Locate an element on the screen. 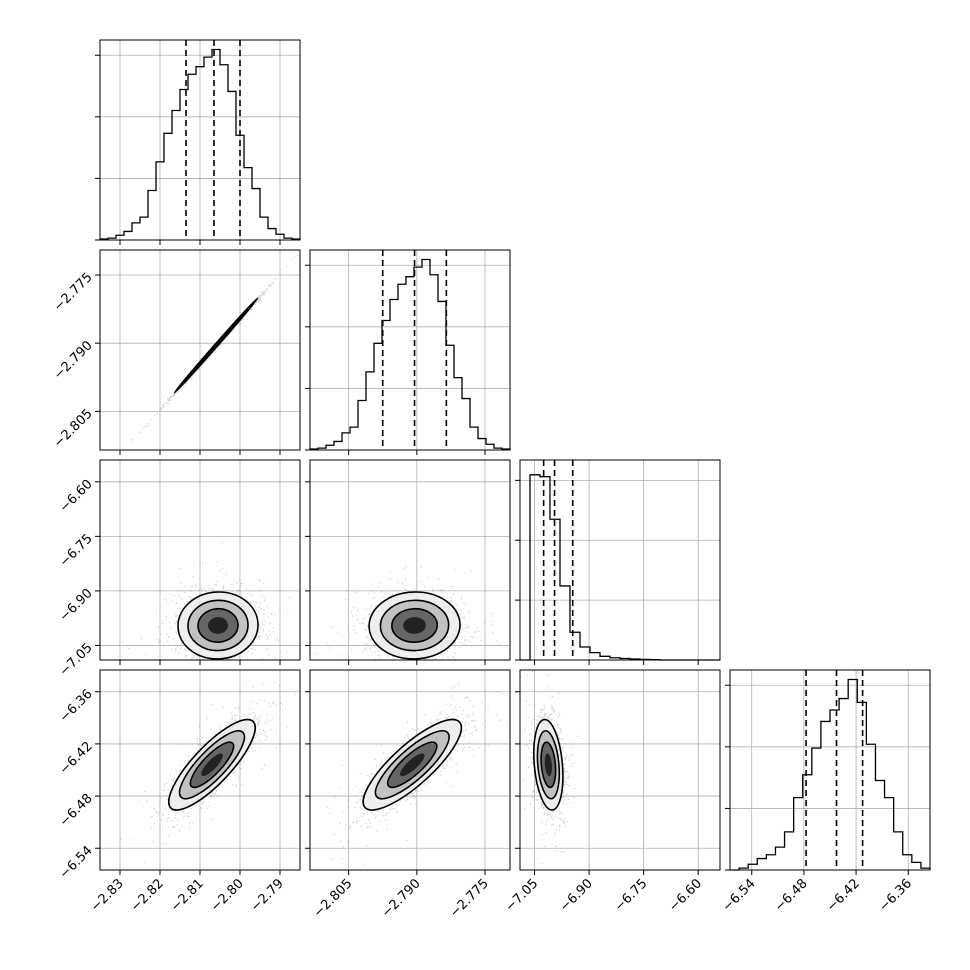 Image resolution: width=970 pixels, height=970 pixels. xaxis-1: −2.83 −2.82 −2.81 −2.80 −2.79 is located at coordinates (187, 577).